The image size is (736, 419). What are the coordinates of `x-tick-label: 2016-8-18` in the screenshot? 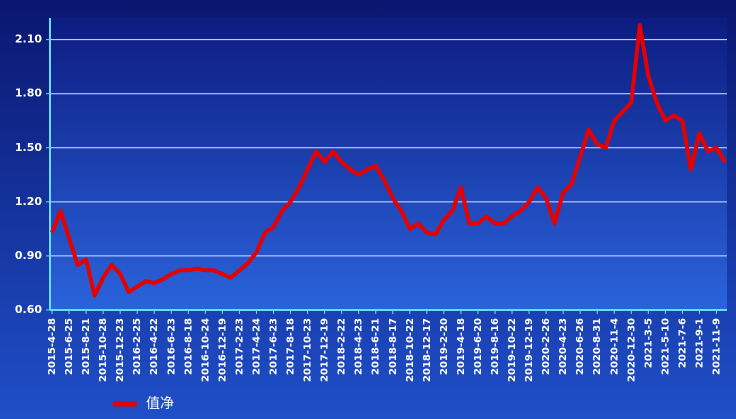 It's located at (188, 346).